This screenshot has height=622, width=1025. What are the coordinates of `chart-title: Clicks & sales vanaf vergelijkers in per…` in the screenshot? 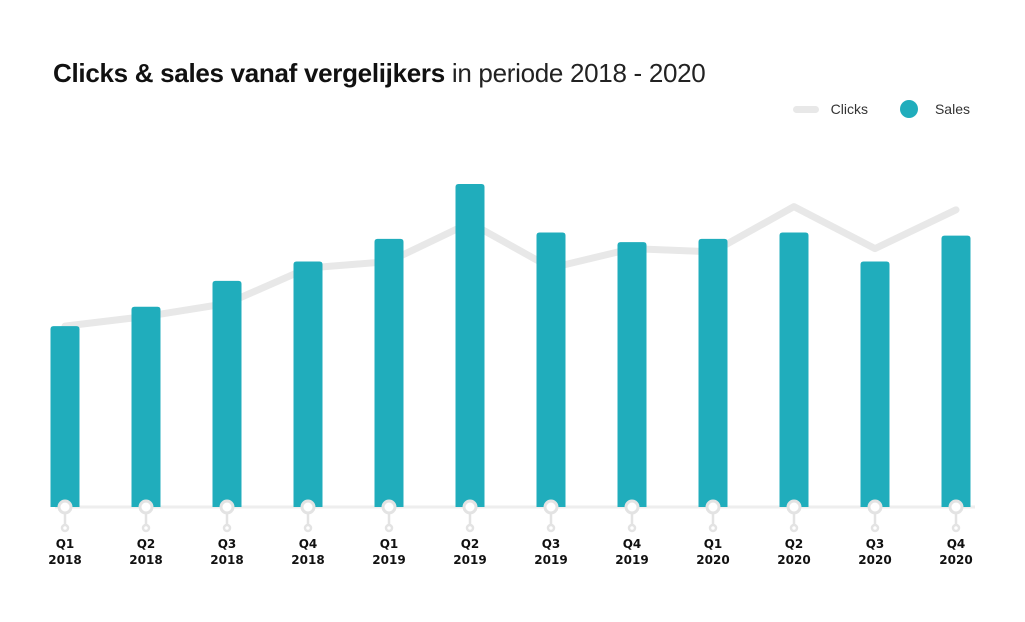 It's located at (379, 73).